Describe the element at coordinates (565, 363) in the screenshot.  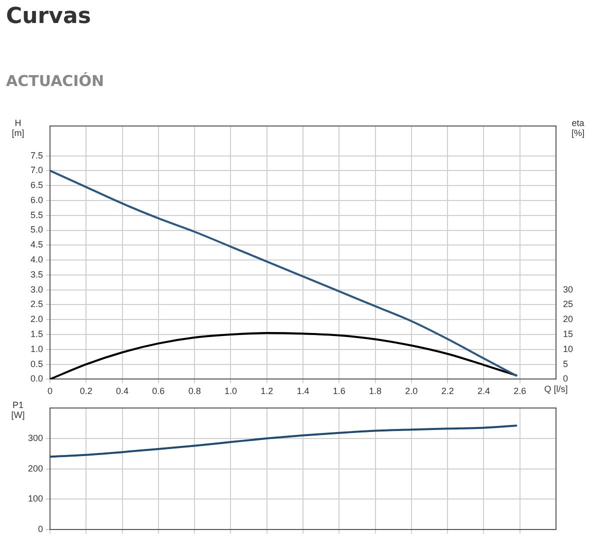
I see `y2-tick-label: 5` at that location.